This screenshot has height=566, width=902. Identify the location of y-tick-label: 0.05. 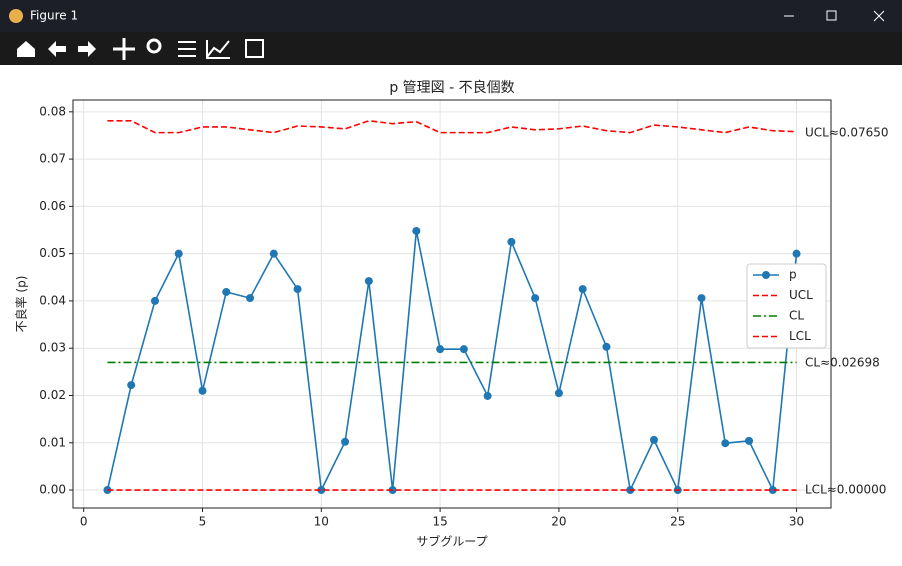
(52, 253).